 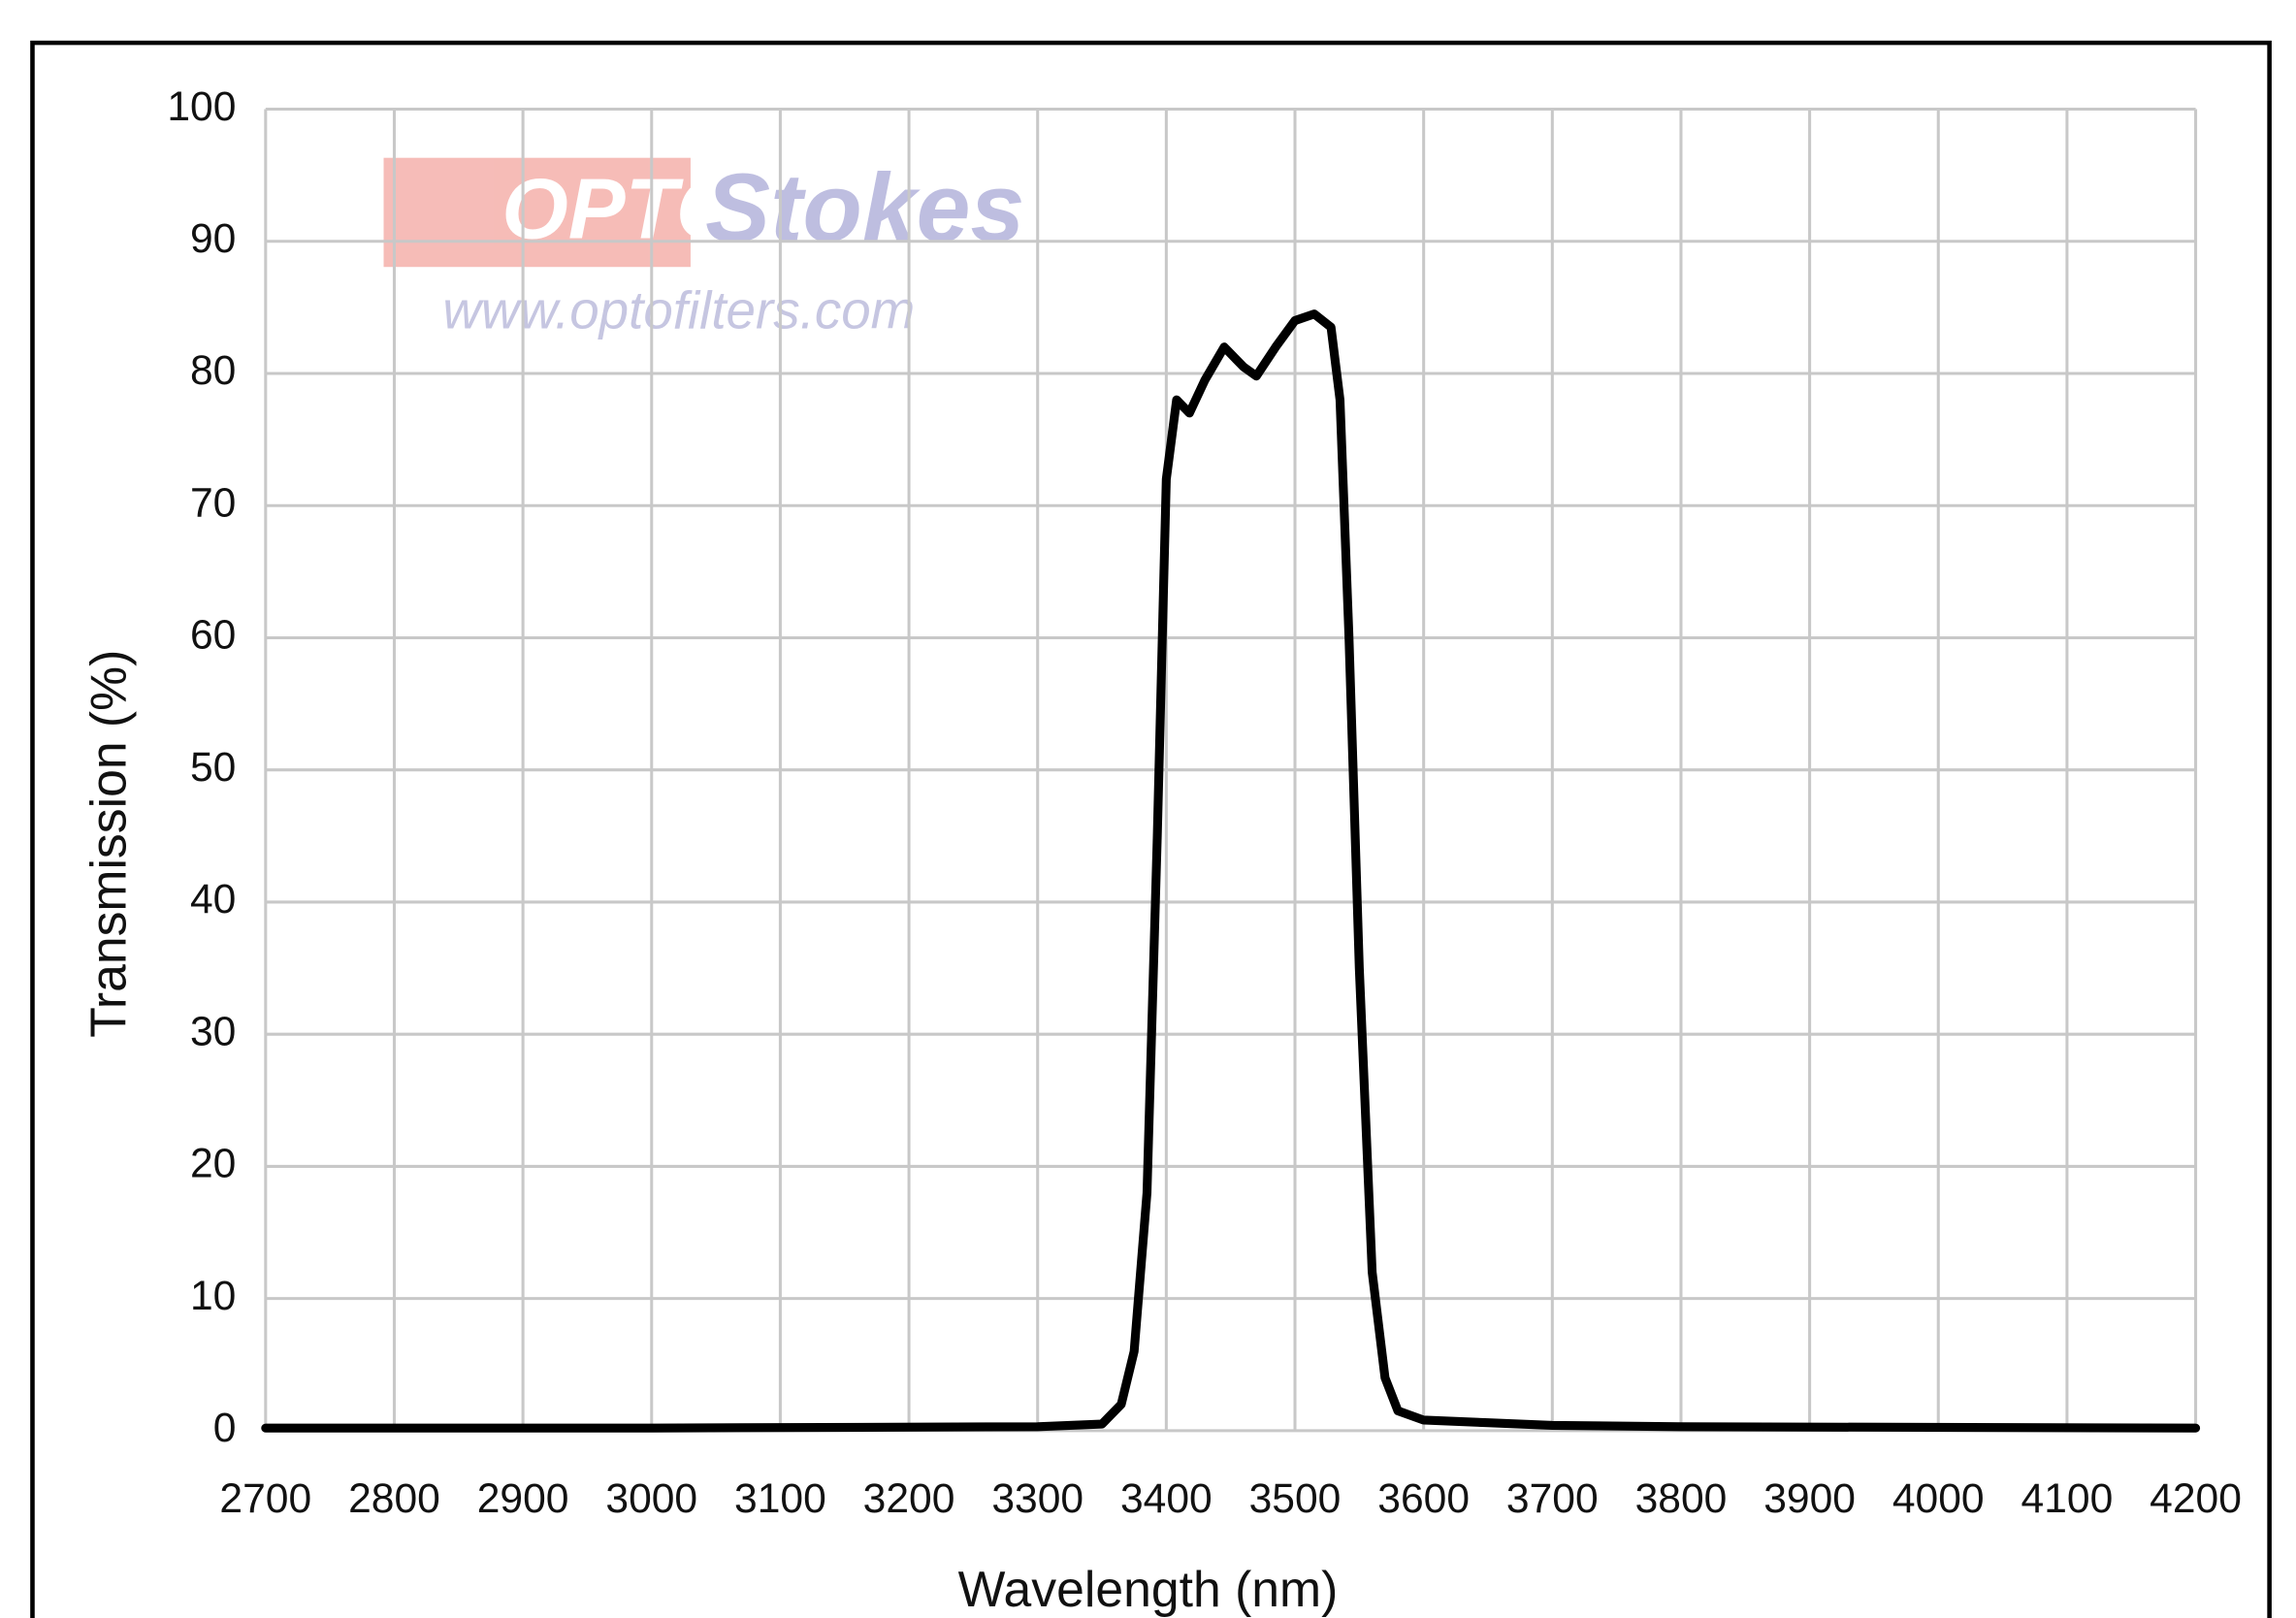 I want to click on x-tick-label: 3100, so click(x=780, y=1498).